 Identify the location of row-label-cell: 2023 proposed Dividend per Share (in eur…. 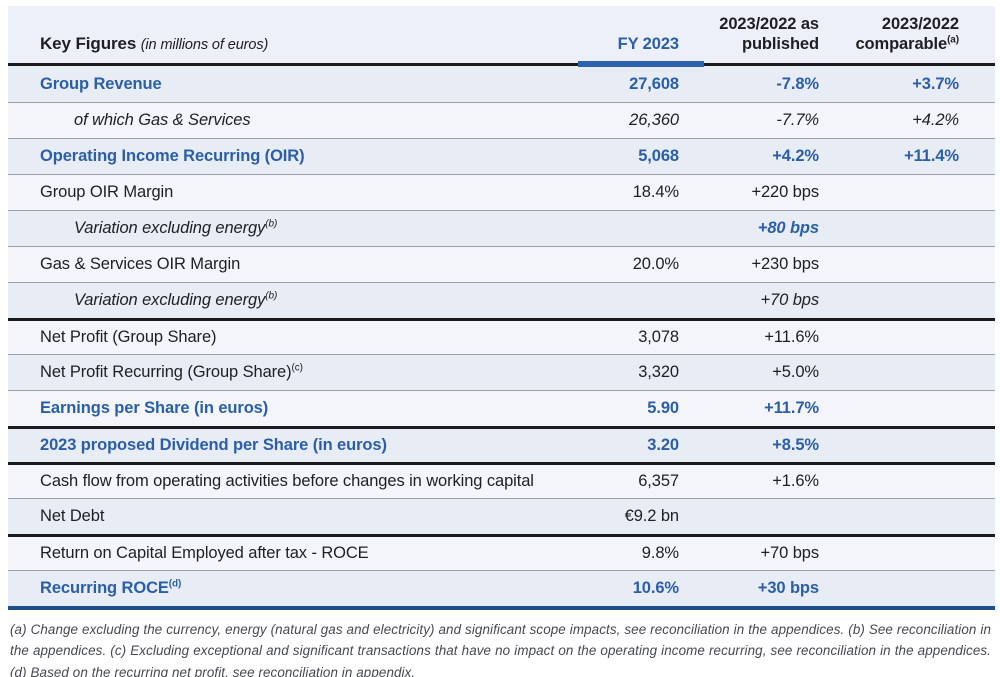
(284, 445).